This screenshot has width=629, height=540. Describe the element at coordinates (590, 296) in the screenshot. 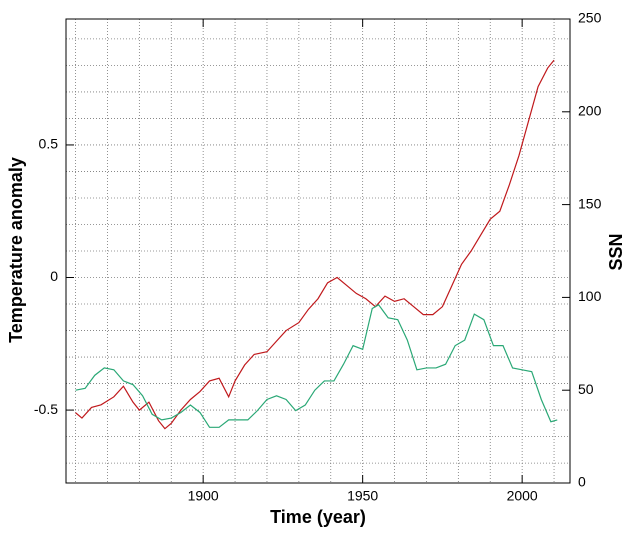

I see `y2-tick-label: 100` at that location.